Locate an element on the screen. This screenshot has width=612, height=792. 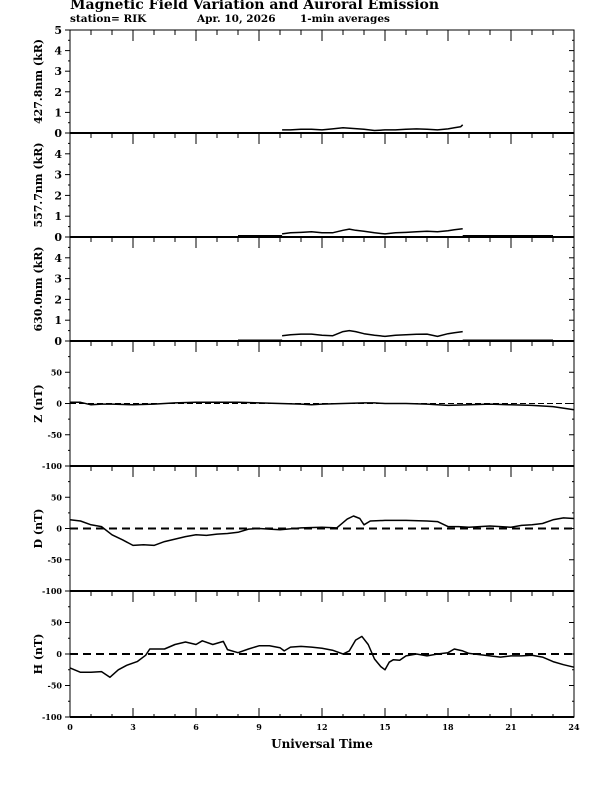
x-tick-label: 18 is located at coordinates (448, 727).